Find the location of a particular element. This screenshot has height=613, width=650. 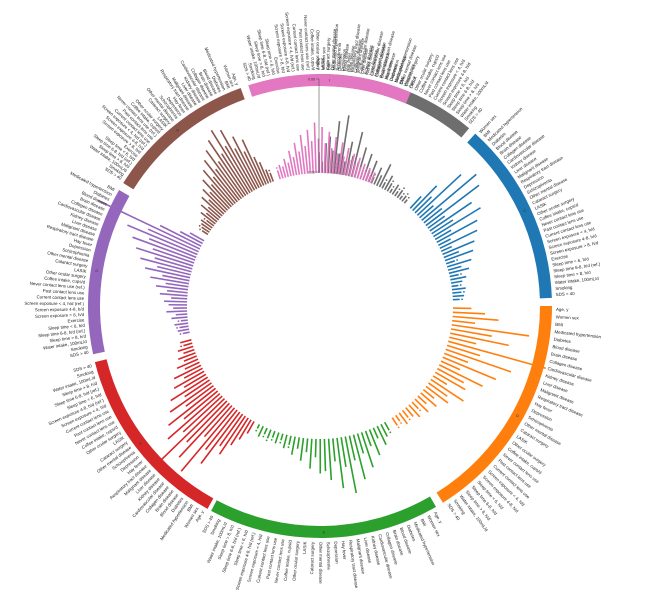

variable-label: Brain disease is located at coordinates (351, 59).